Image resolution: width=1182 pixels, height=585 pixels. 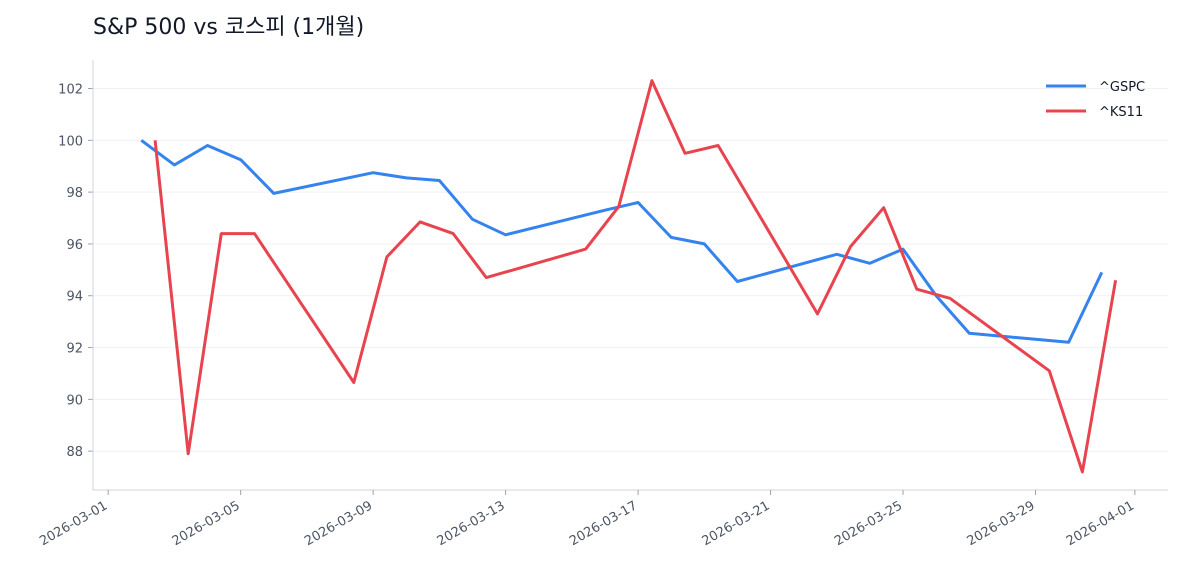 What do you see at coordinates (74, 297) in the screenshot?
I see `y-tick-label: 94` at bounding box center [74, 297].